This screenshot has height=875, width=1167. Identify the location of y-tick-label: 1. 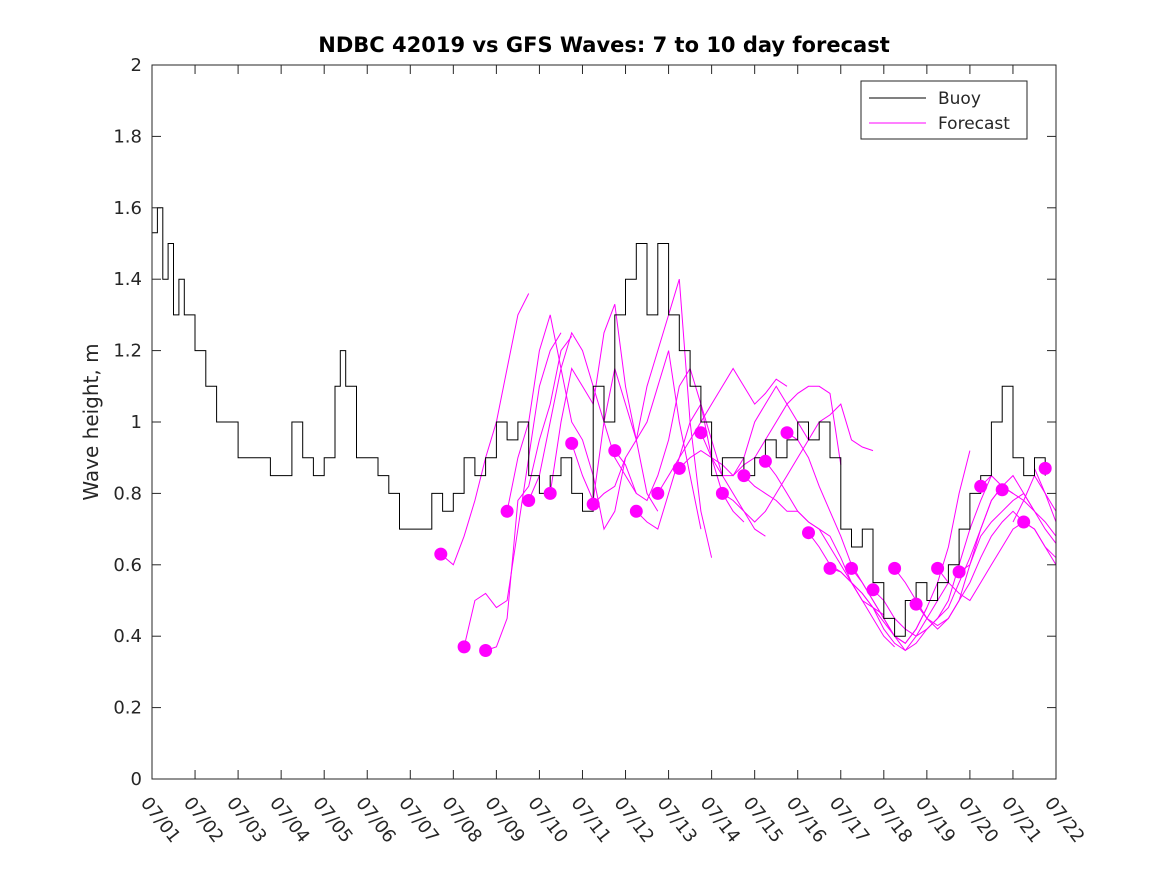
(136, 422).